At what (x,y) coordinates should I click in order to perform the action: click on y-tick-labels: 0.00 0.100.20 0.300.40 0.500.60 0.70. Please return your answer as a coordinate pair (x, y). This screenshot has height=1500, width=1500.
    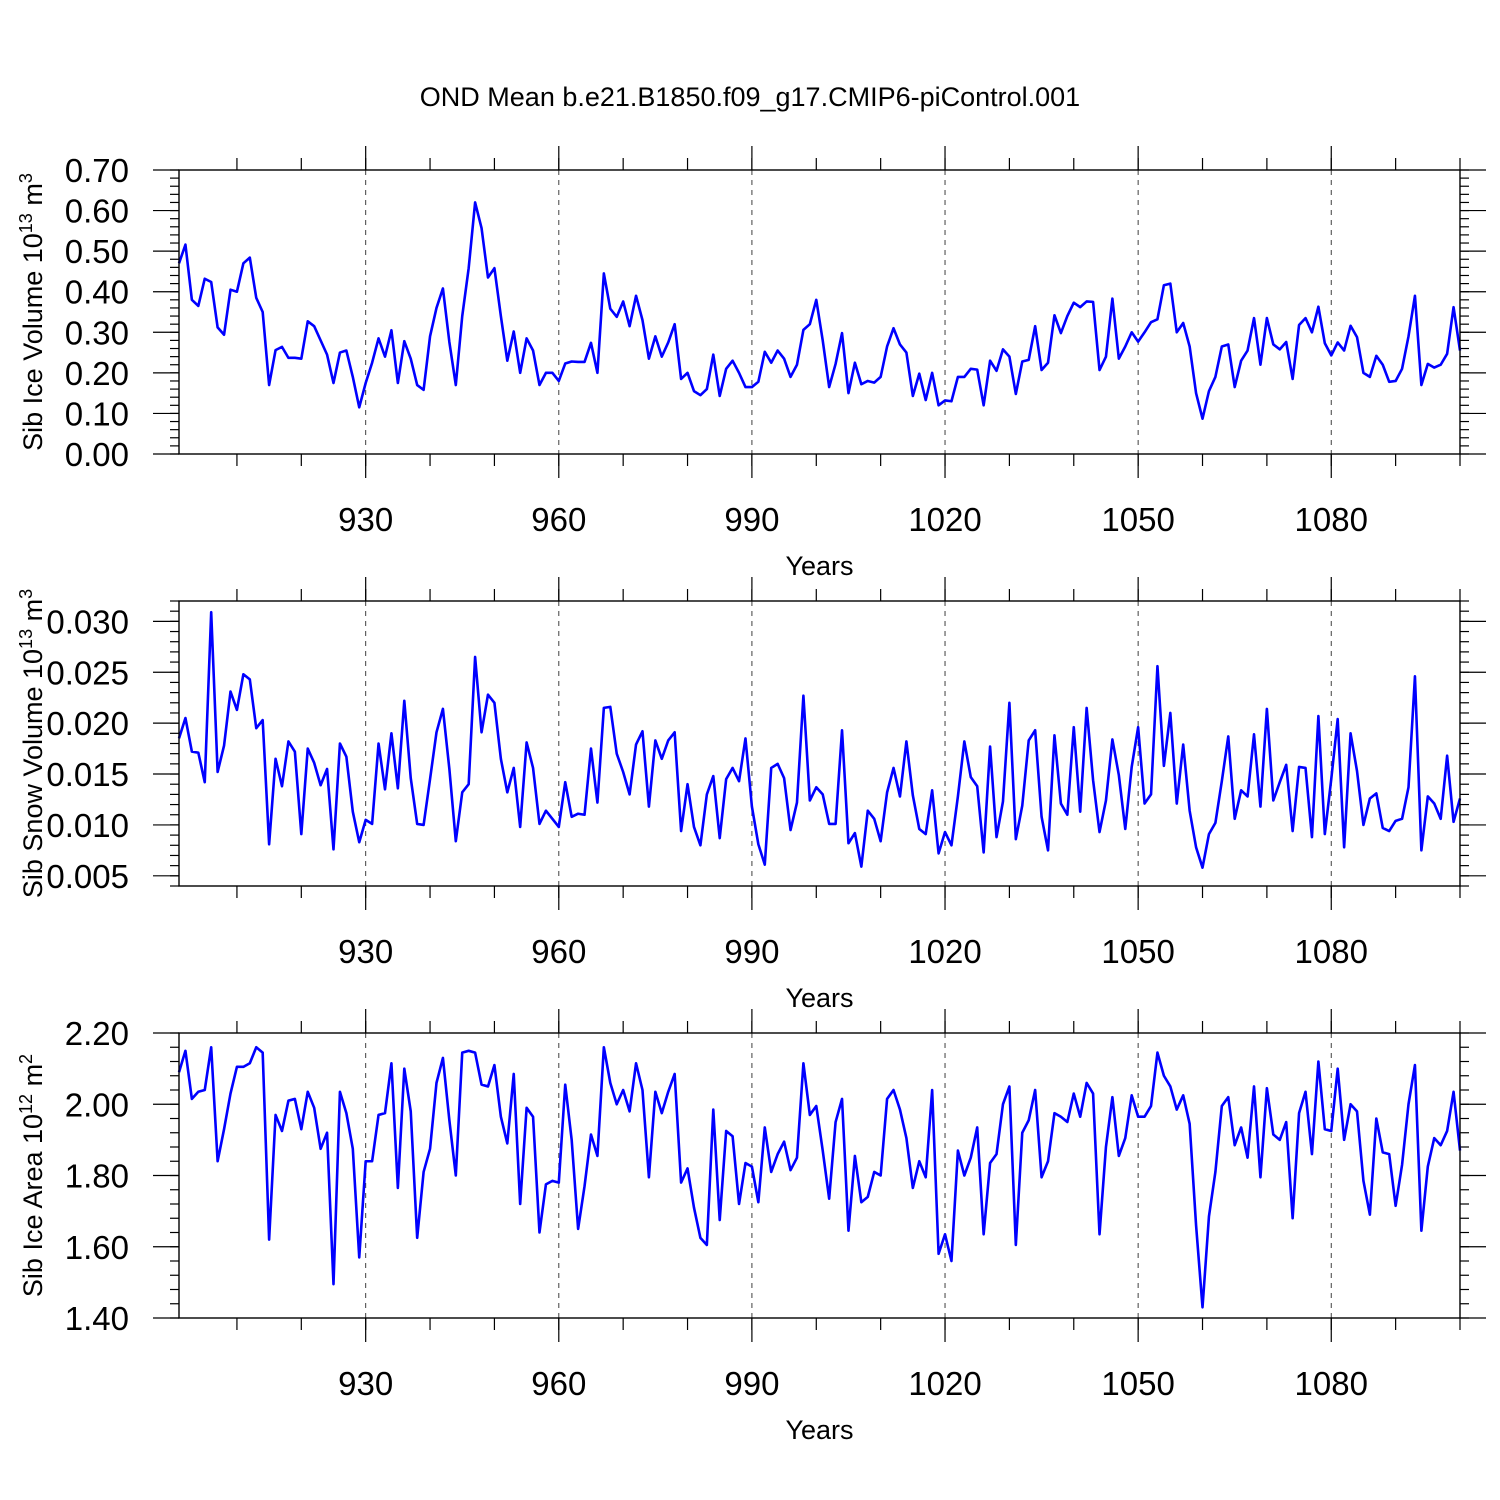
    Looking at the image, I should click on (97, 312).